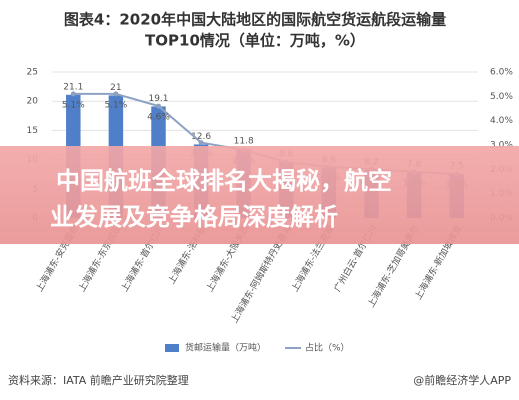  I want to click on bar-value-label: 21.1, so click(73, 87).